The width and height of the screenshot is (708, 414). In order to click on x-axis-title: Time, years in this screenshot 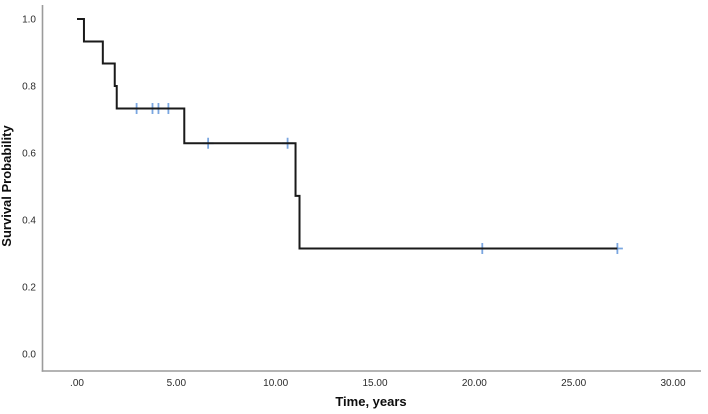, I will do `click(370, 401)`.